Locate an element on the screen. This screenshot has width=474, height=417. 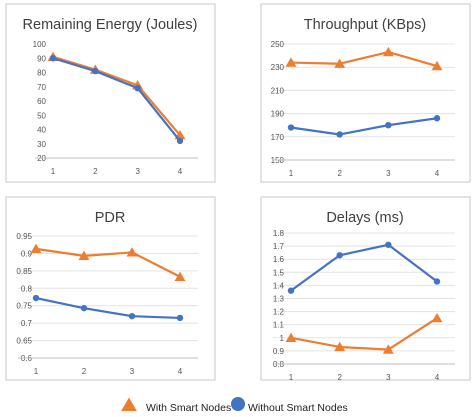
y-tick-label: 80 is located at coordinates (41, 73).